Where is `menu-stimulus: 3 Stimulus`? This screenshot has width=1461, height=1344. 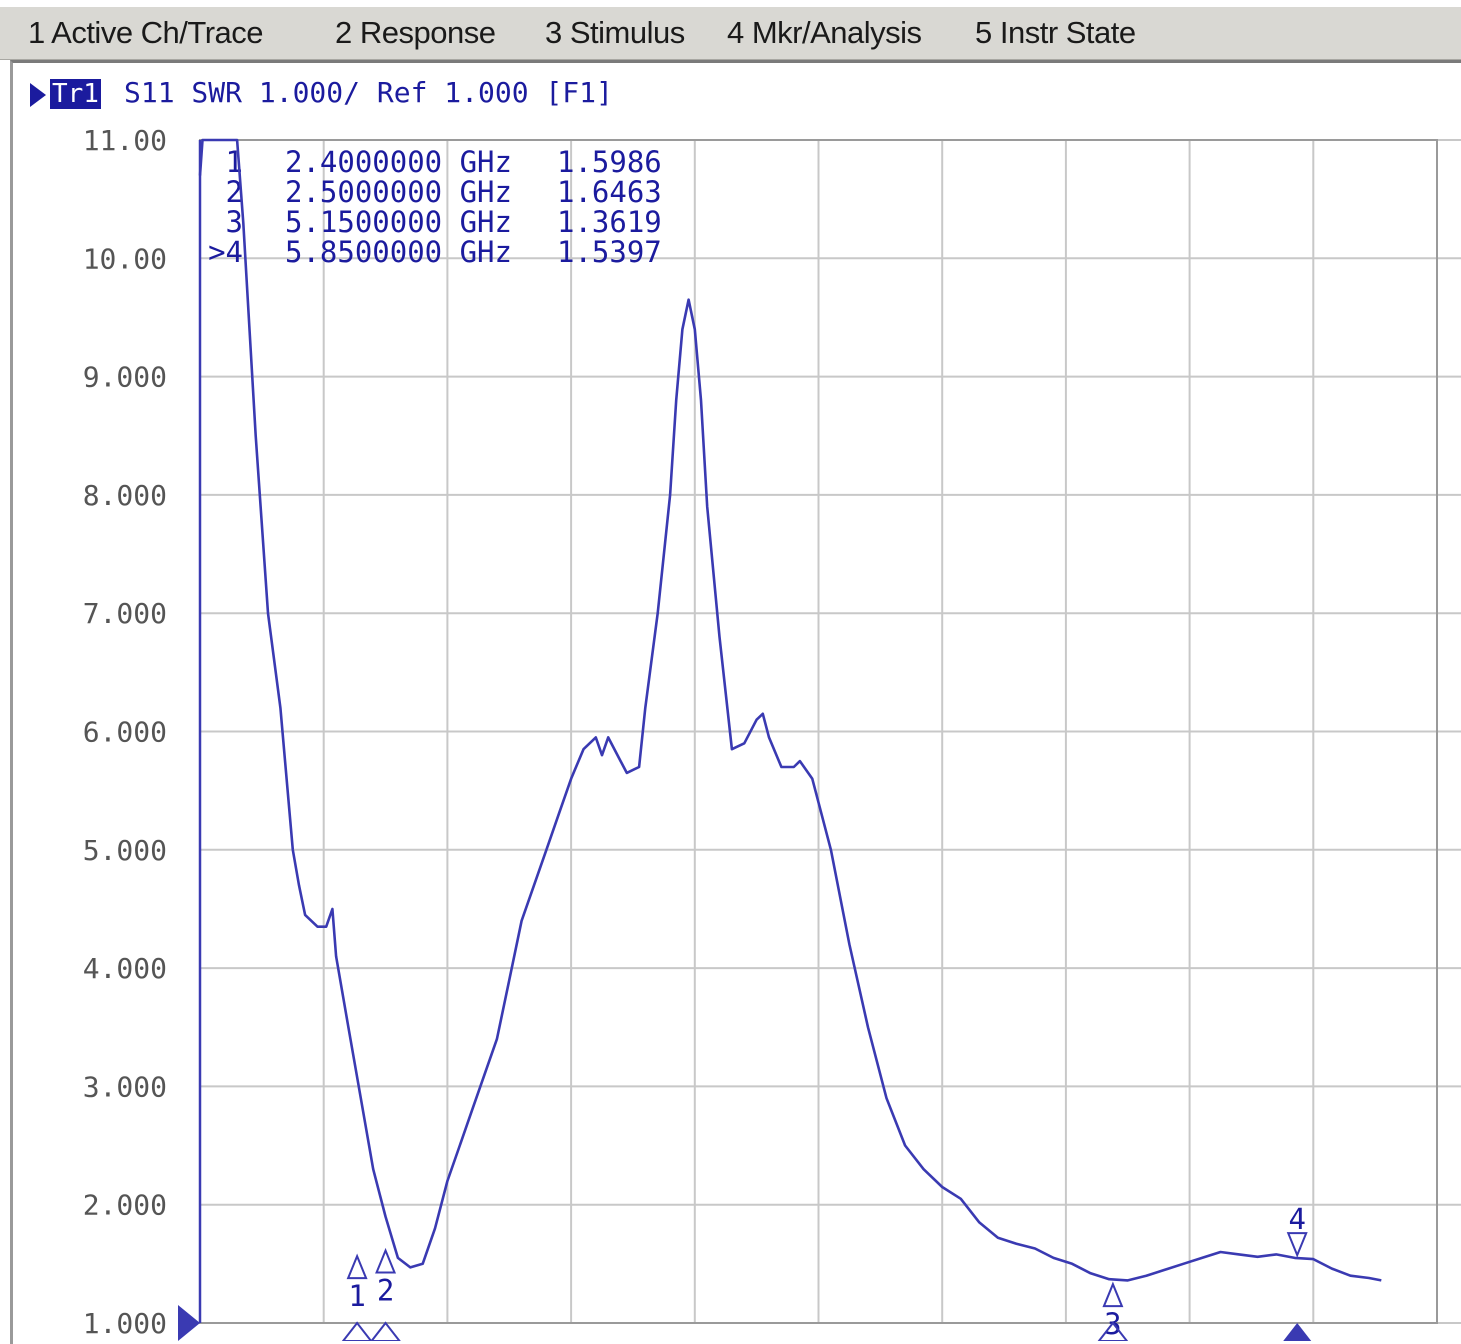
menu-stimulus: 3 Stimulus is located at coordinates (615, 32).